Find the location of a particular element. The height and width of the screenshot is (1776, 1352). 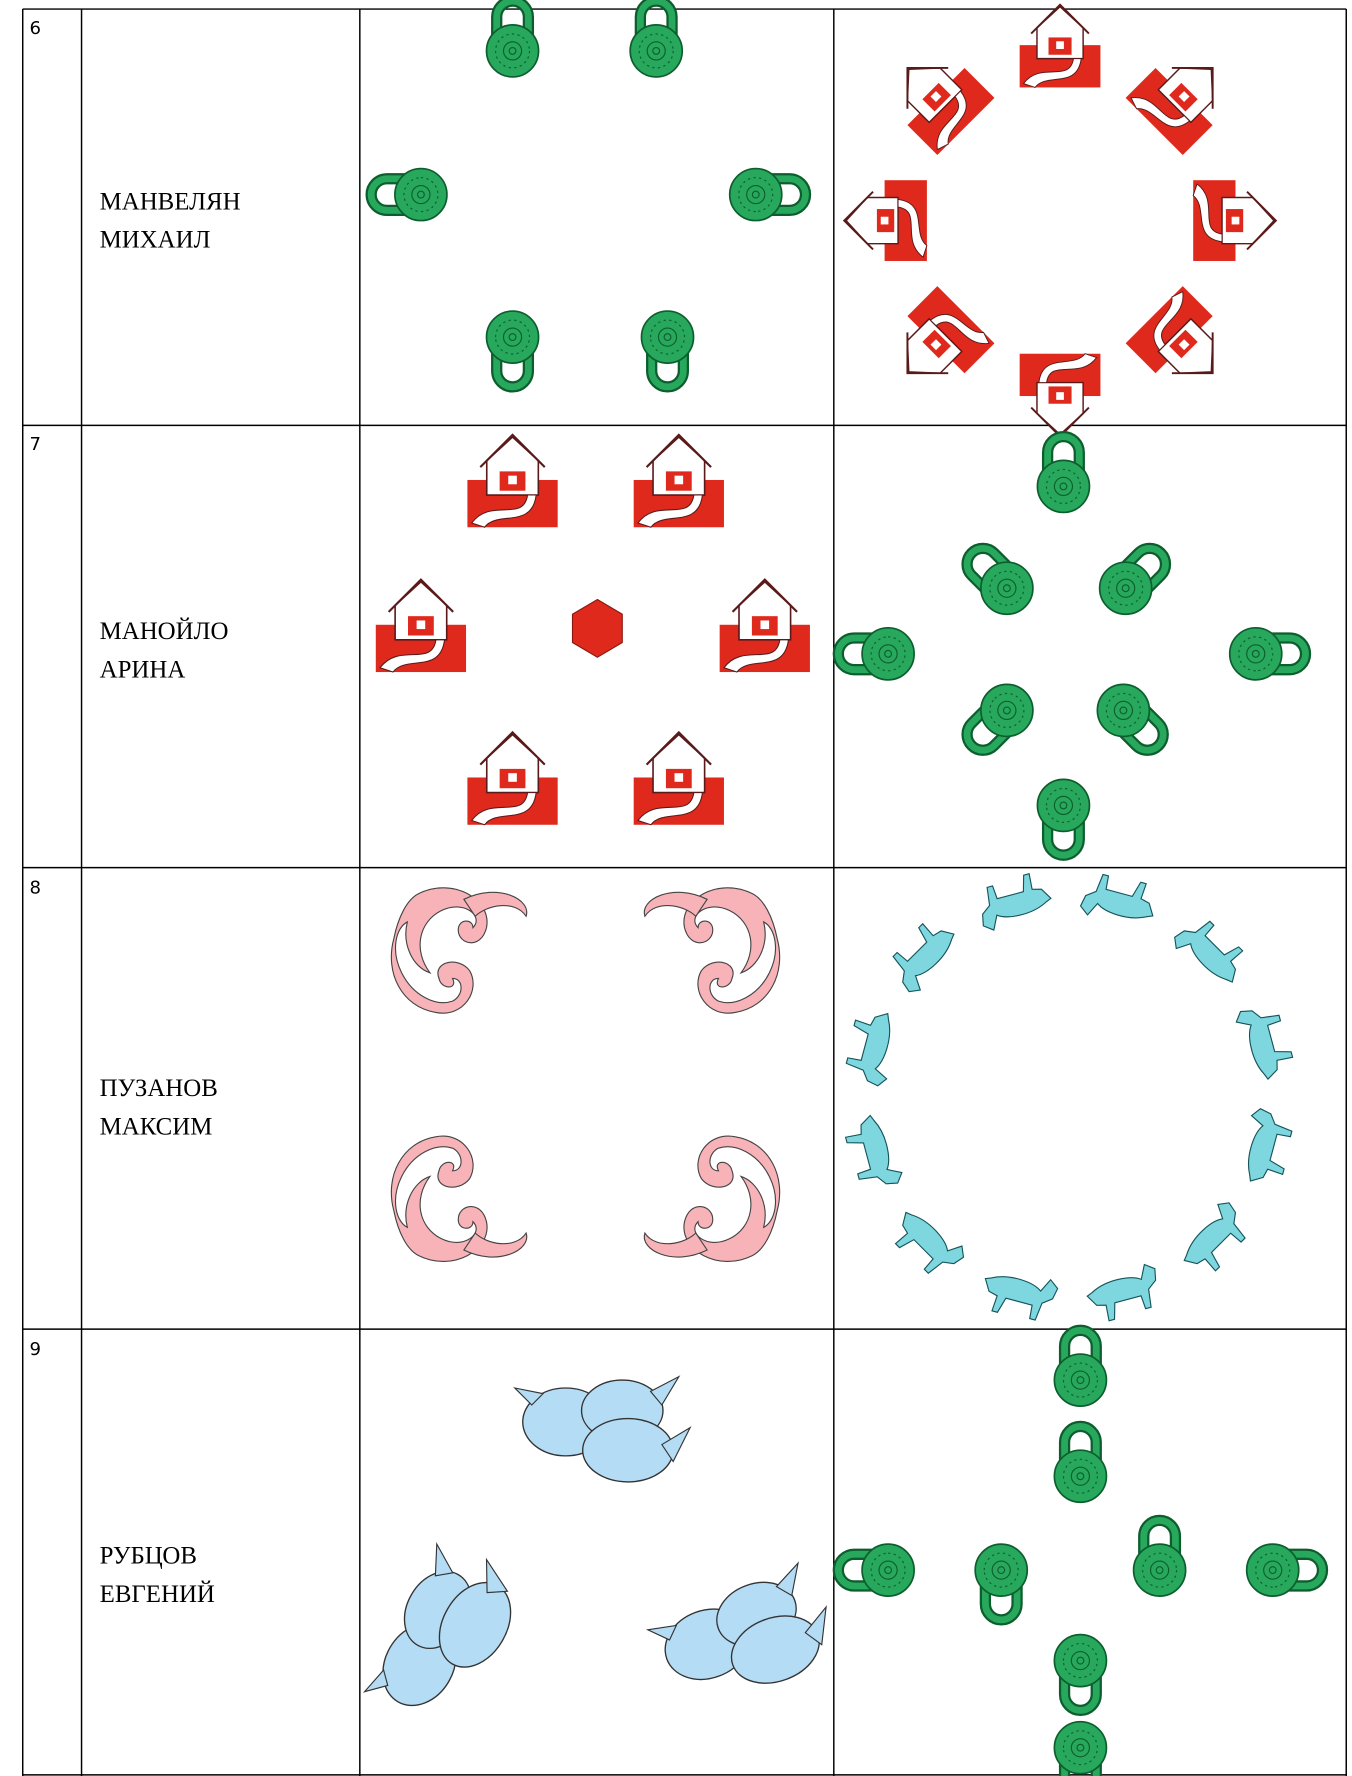

row-number: 6 is located at coordinates (36, 28).